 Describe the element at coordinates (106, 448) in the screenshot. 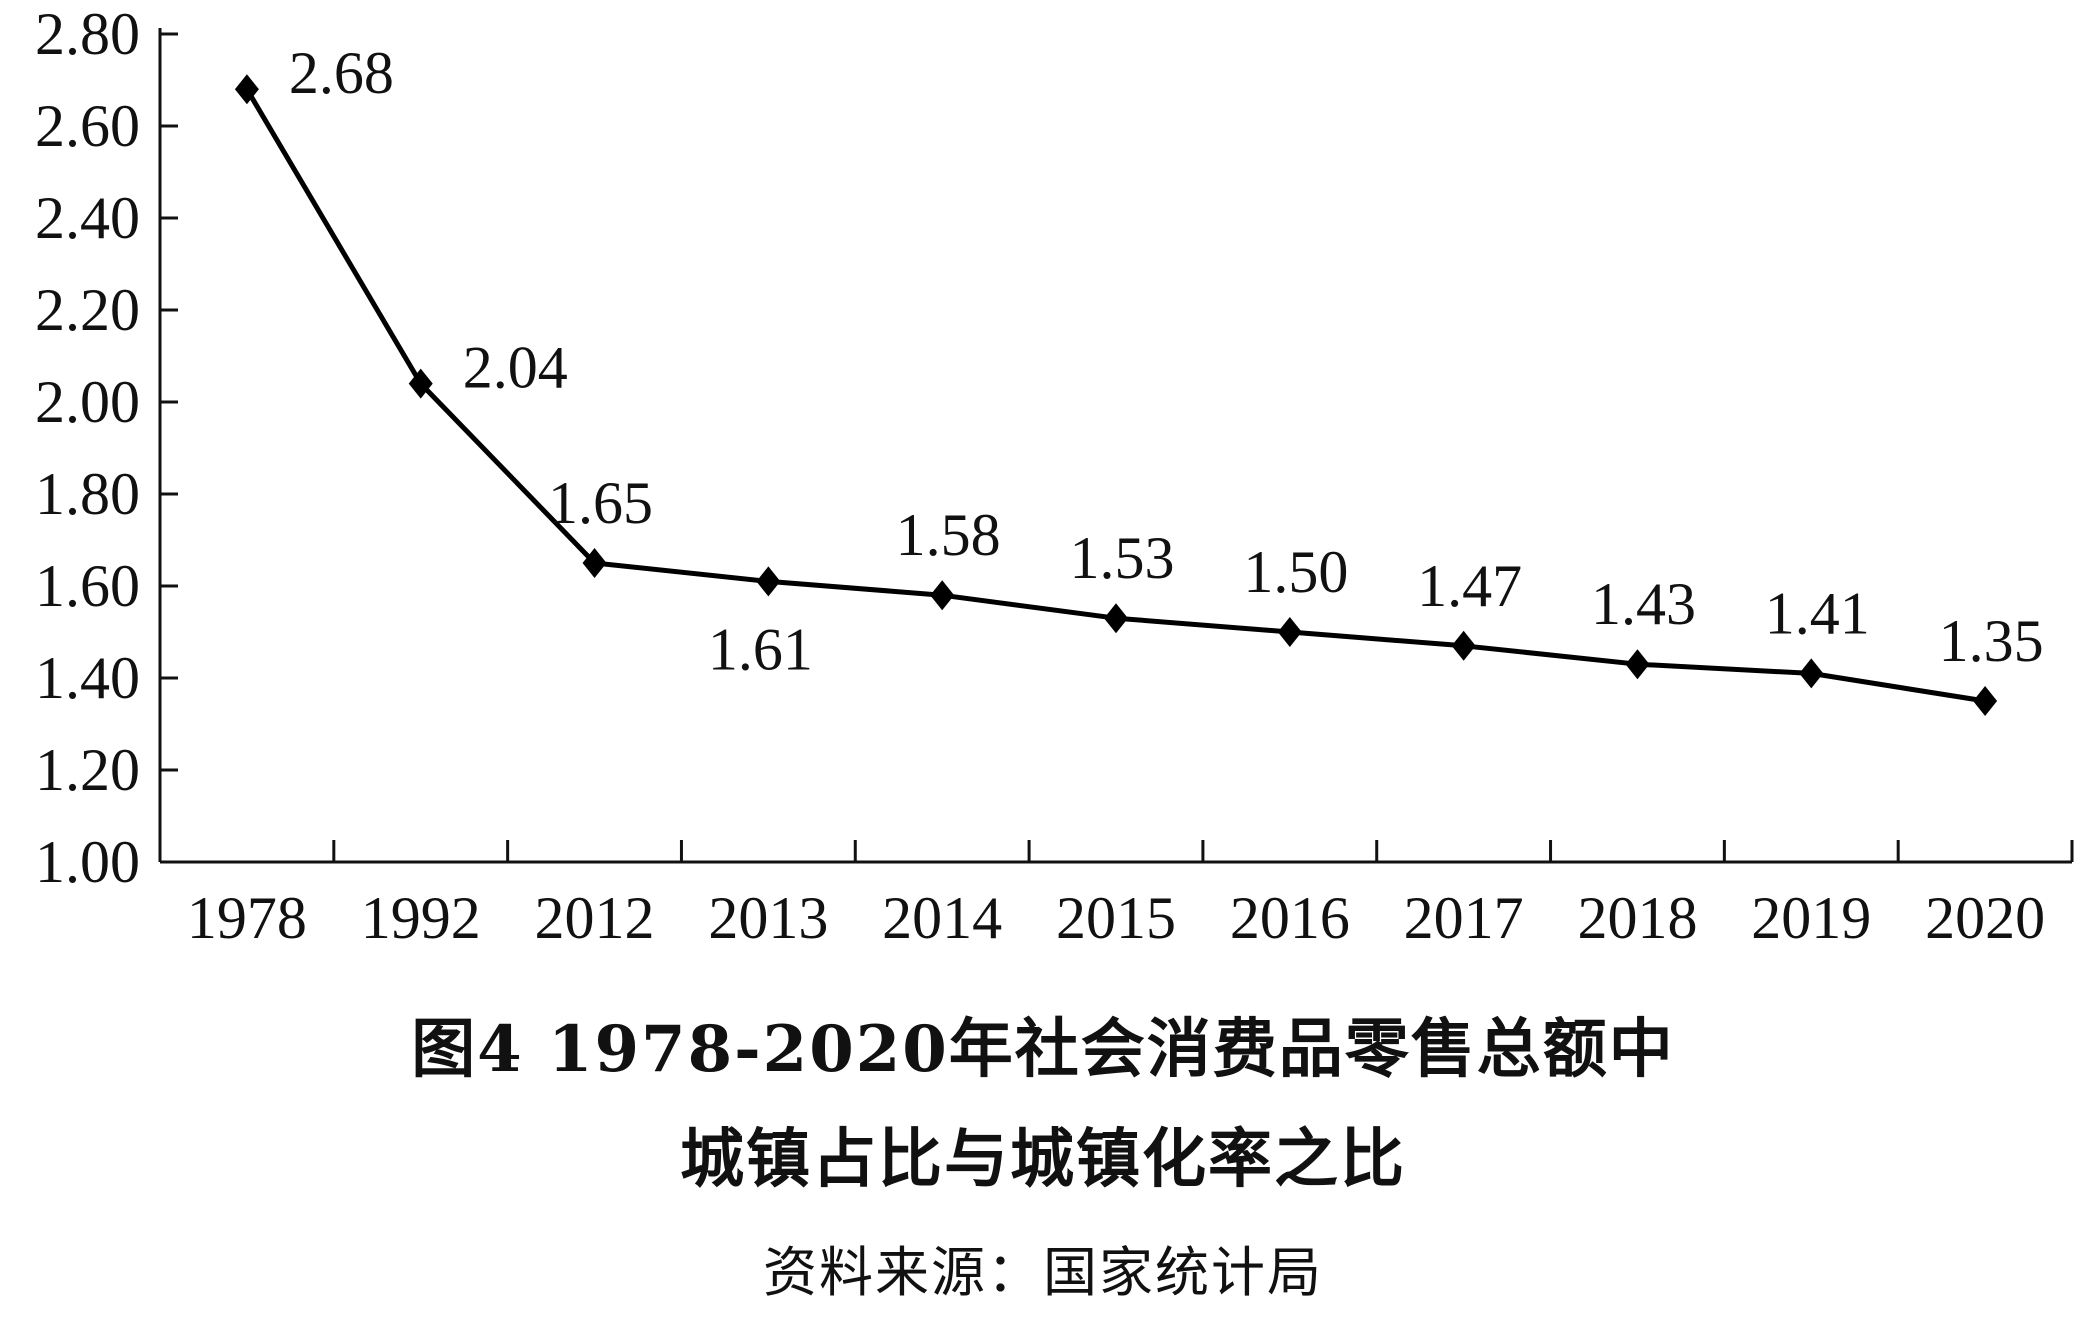

I see `y-axis-ticks: 1.00 1.20 1.40 1.60 1.80 2.00 2.20 2.40 2.60 2.80` at that location.